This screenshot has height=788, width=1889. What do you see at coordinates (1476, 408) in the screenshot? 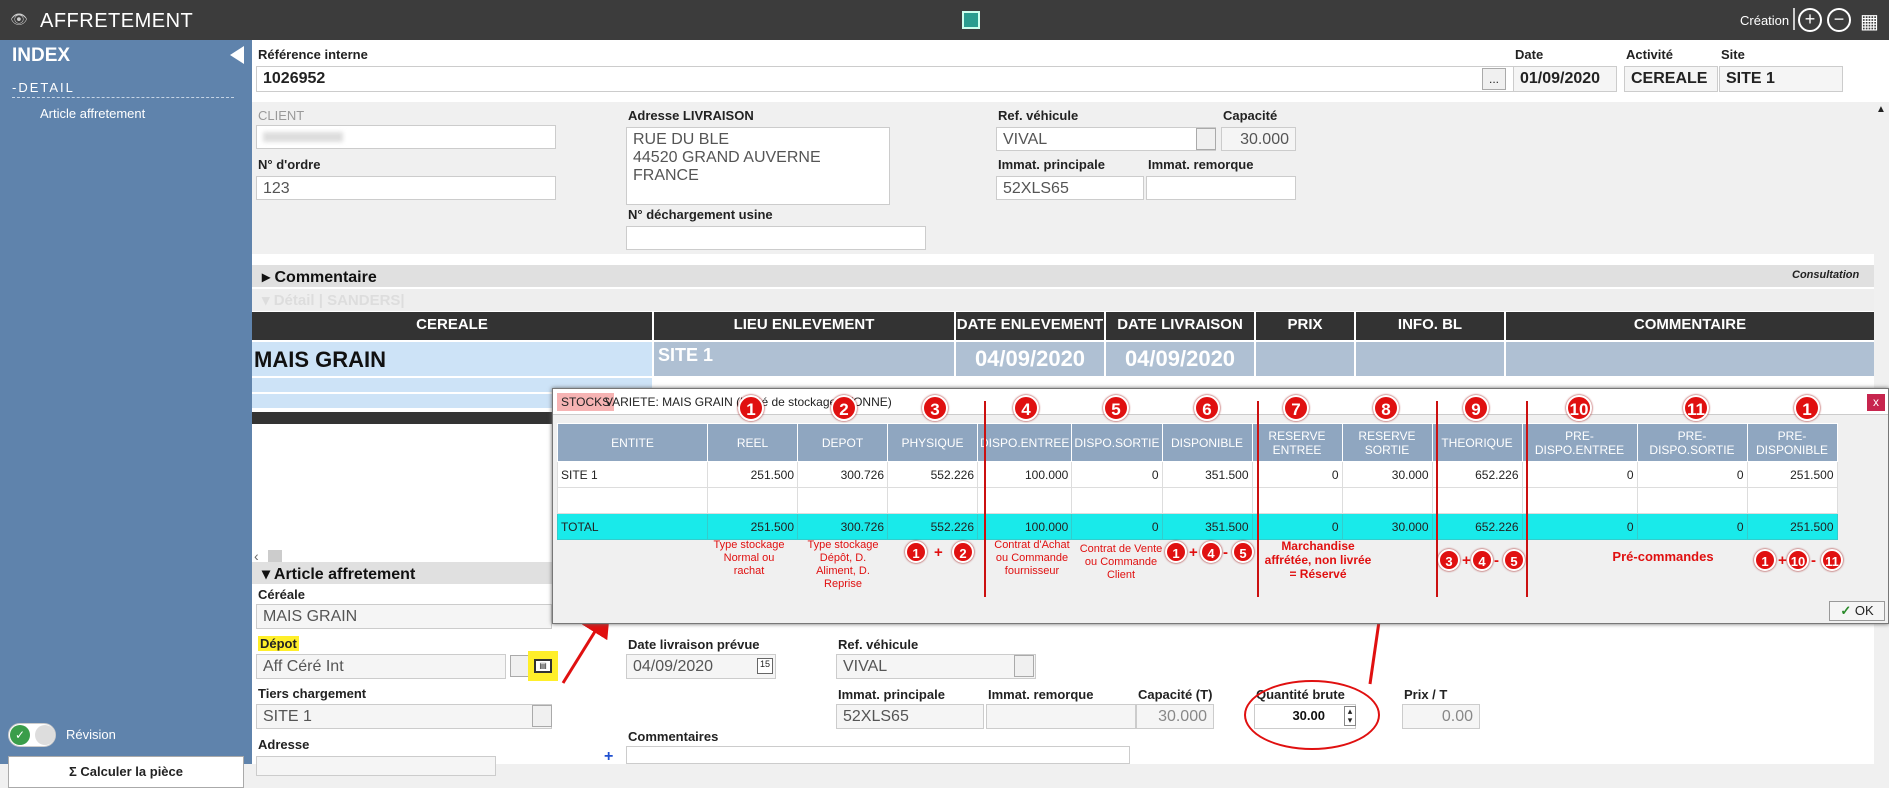
I see `badge-9: 9` at bounding box center [1476, 408].